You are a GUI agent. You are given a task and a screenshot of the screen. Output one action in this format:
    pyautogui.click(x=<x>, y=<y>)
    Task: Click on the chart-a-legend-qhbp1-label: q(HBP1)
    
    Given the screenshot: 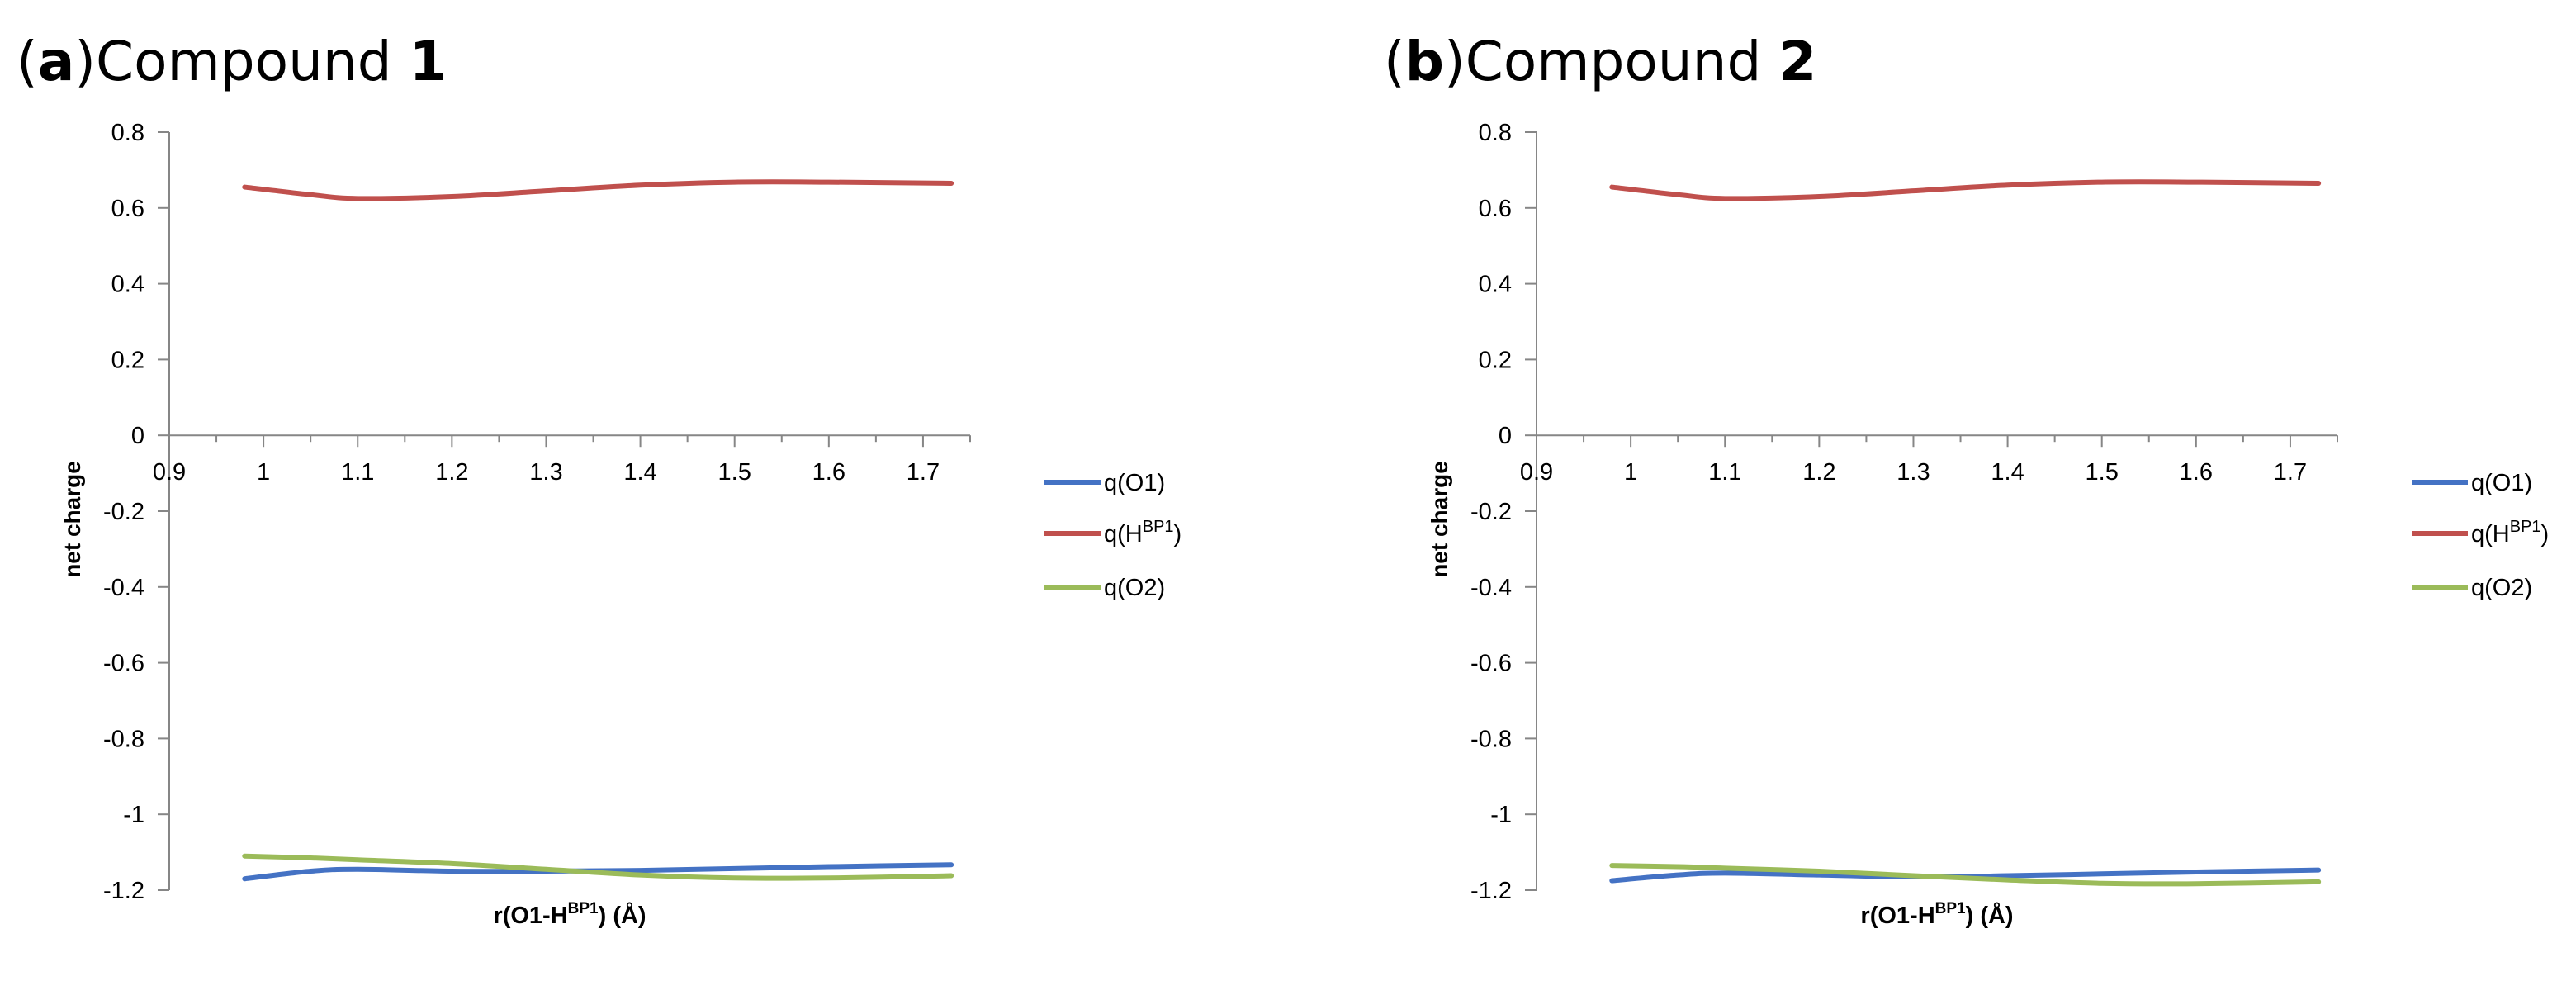 What is the action you would take?
    pyautogui.click(x=1142, y=533)
    